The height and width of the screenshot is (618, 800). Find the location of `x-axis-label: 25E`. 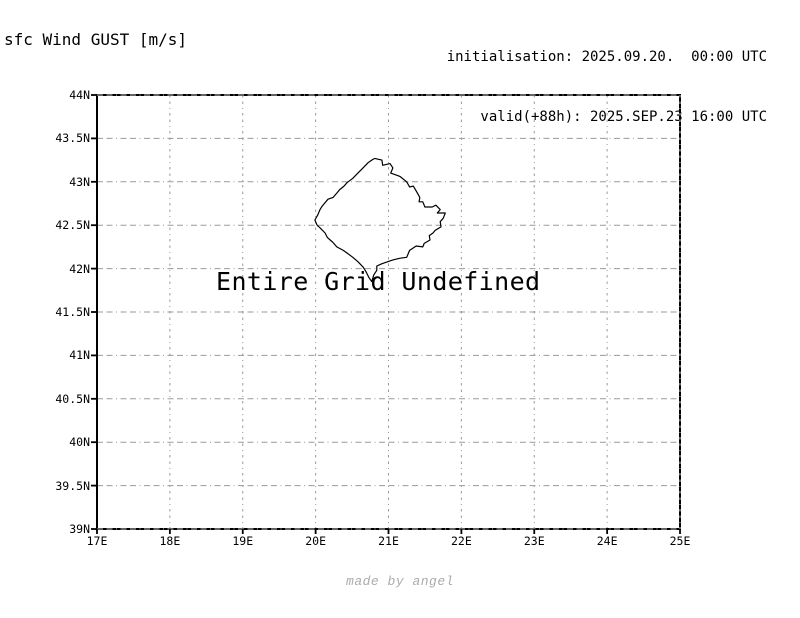

x-axis-label: 25E is located at coordinates (680, 541).